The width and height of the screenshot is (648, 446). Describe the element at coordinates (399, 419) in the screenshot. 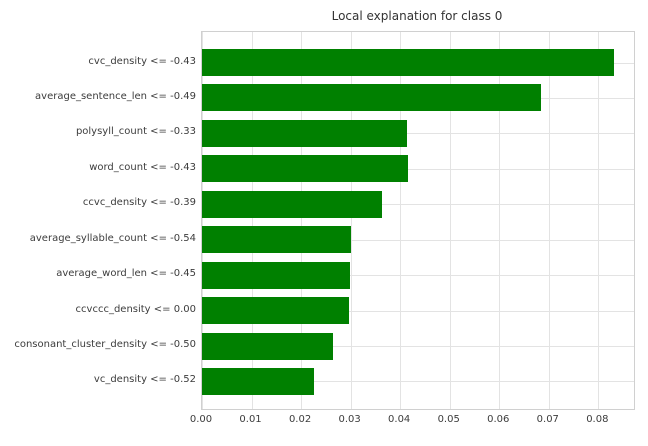

I see `x-tick-label: 0.04` at that location.